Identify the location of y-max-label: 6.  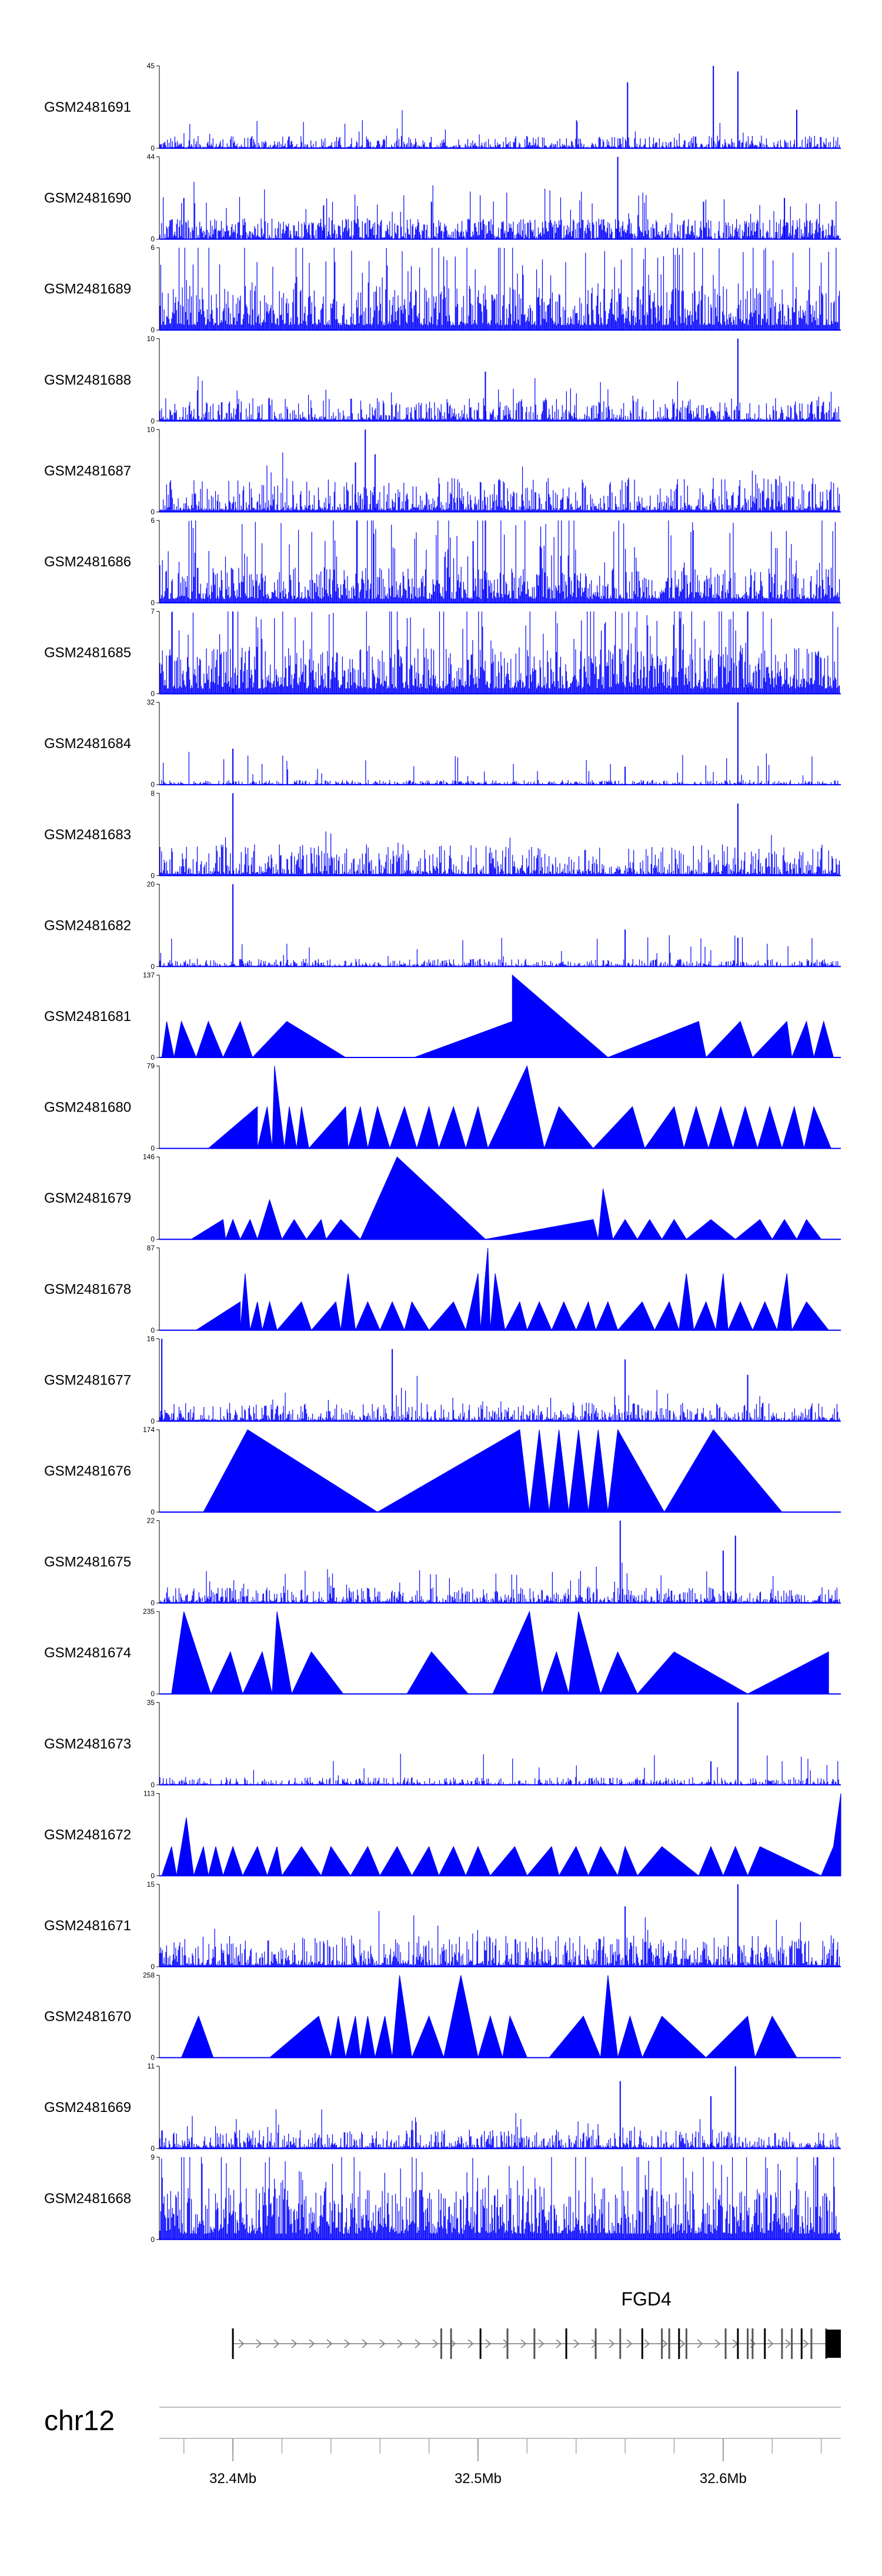
(153, 247).